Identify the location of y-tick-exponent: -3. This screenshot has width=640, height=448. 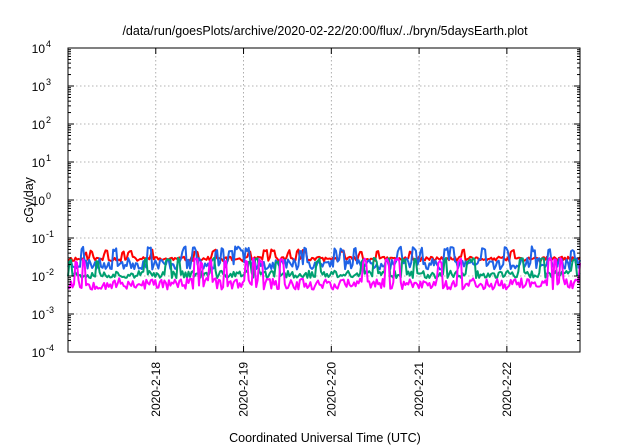
(50, 310).